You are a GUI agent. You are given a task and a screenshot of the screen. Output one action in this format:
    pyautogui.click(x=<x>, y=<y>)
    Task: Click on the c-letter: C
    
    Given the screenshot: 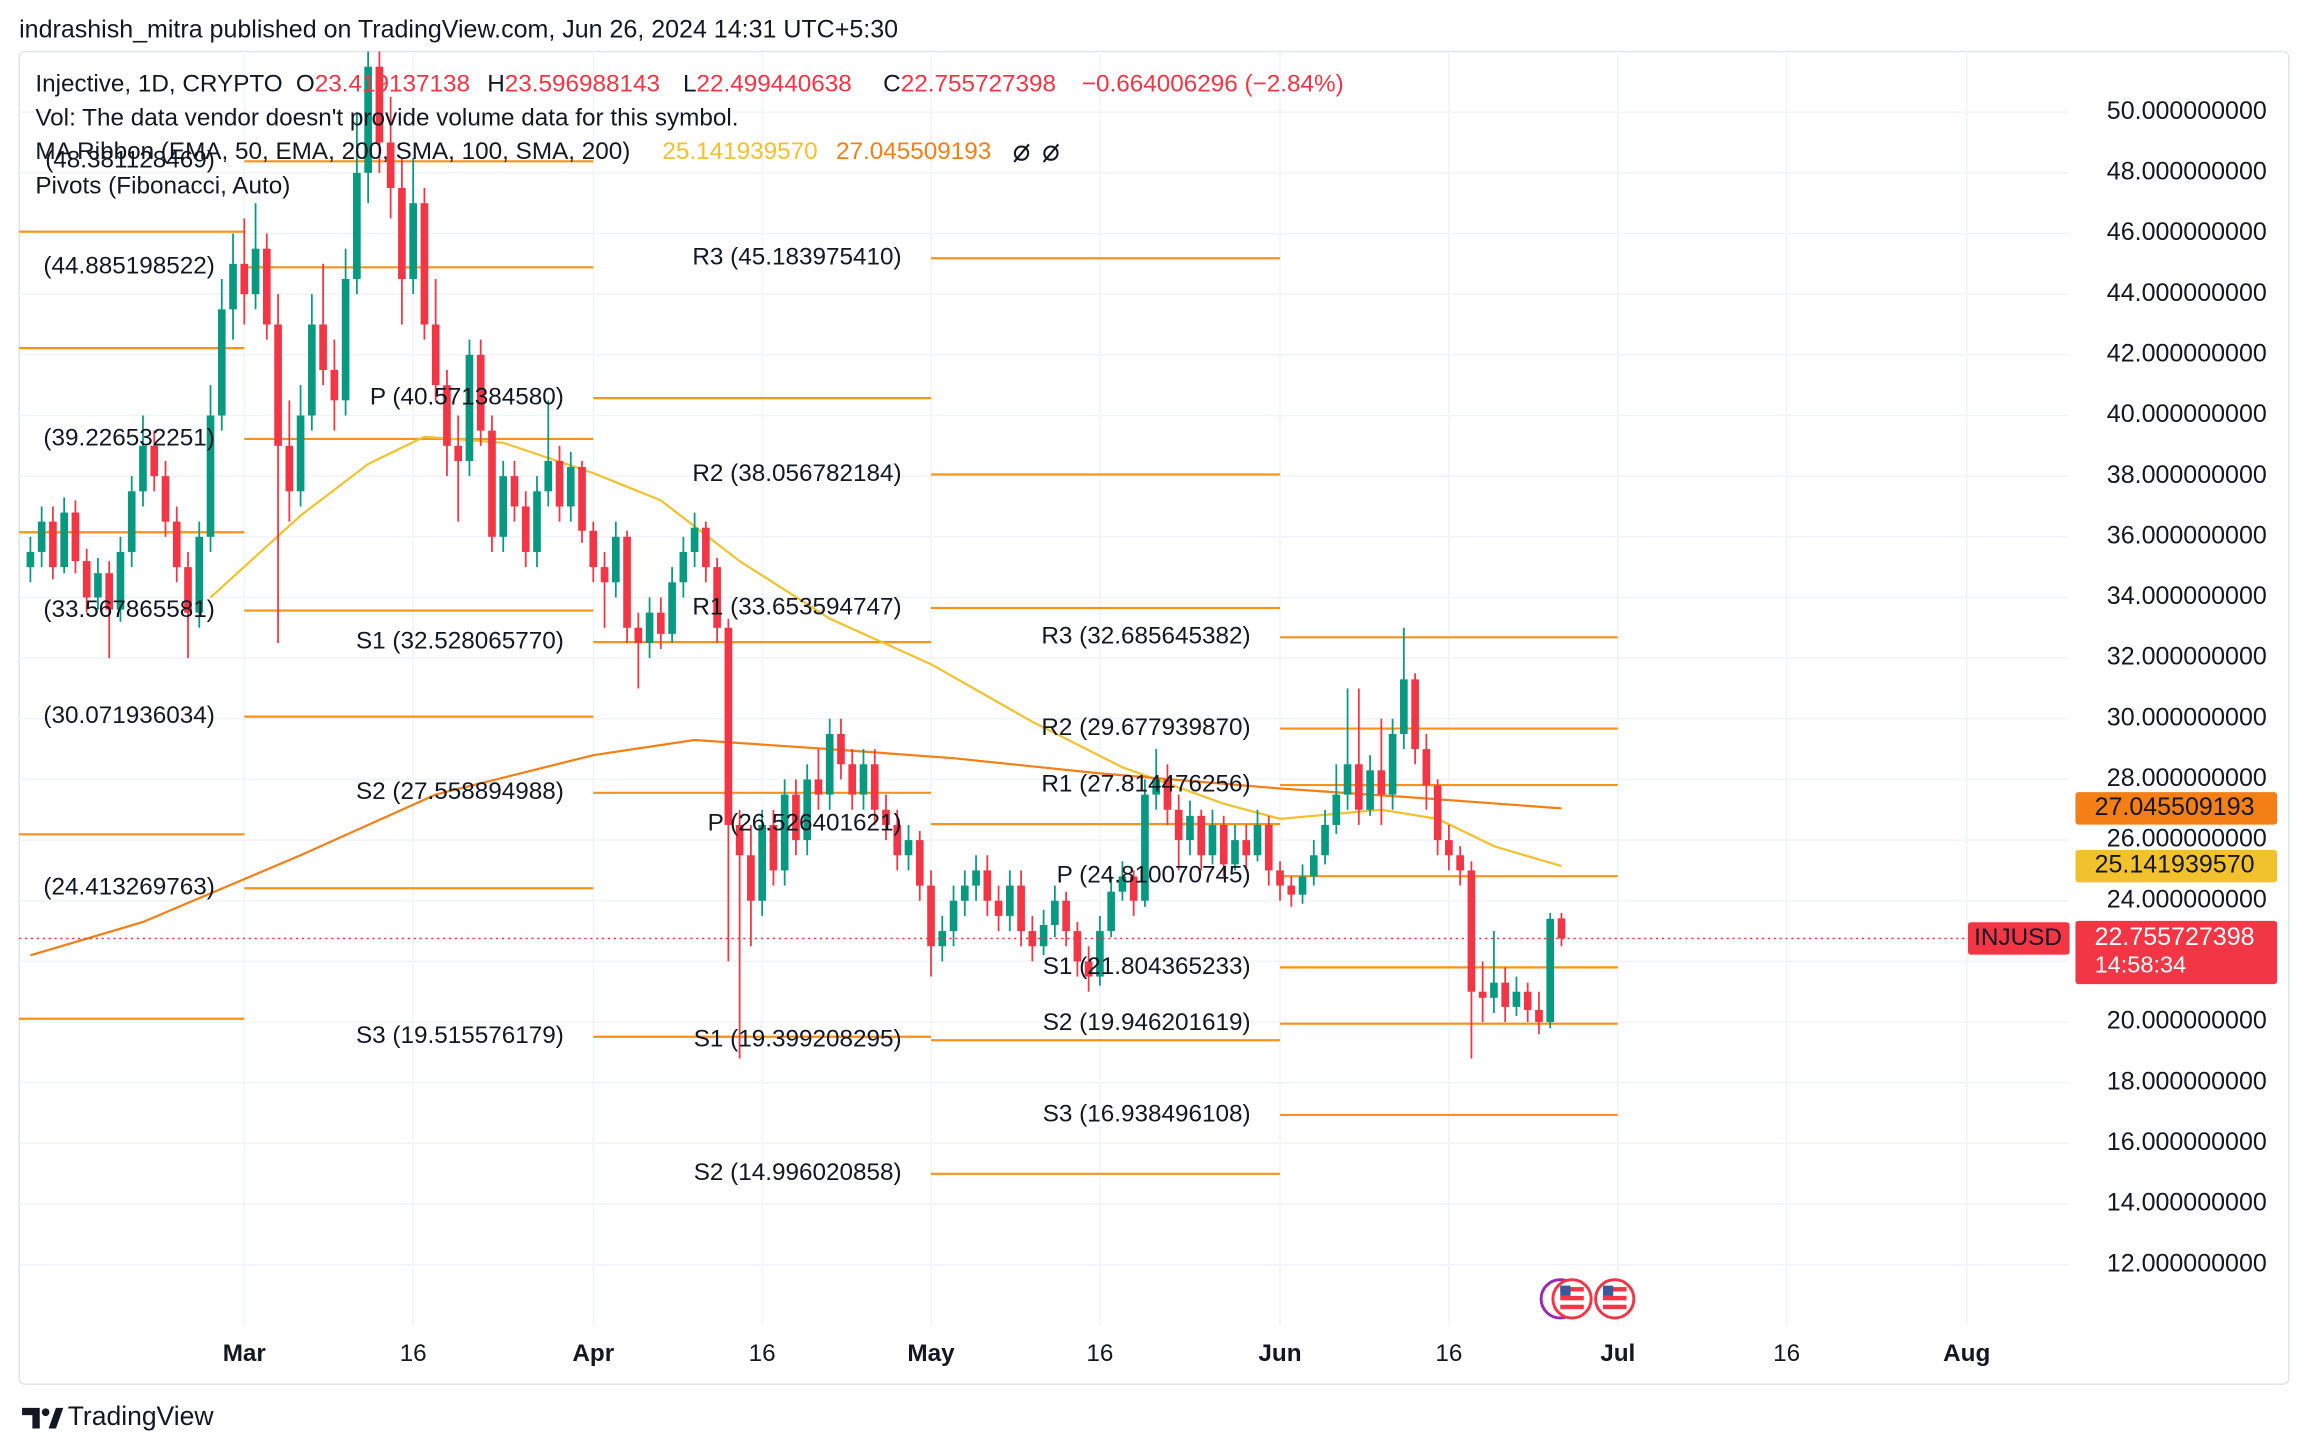 What is the action you would take?
    pyautogui.click(x=892, y=84)
    